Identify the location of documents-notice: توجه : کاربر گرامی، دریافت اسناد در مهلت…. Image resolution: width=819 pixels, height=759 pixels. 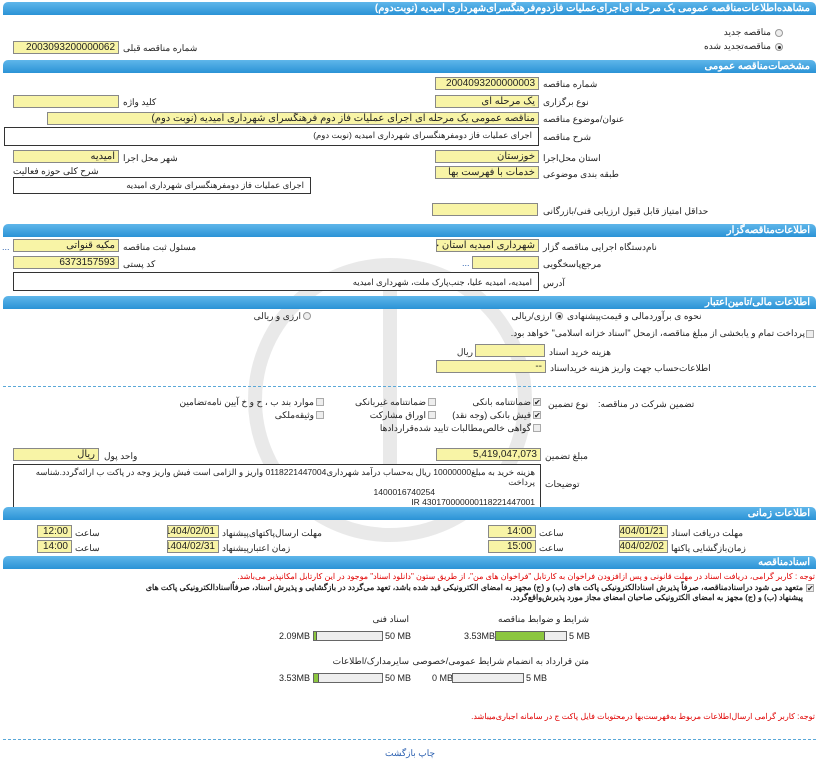
(526, 576).